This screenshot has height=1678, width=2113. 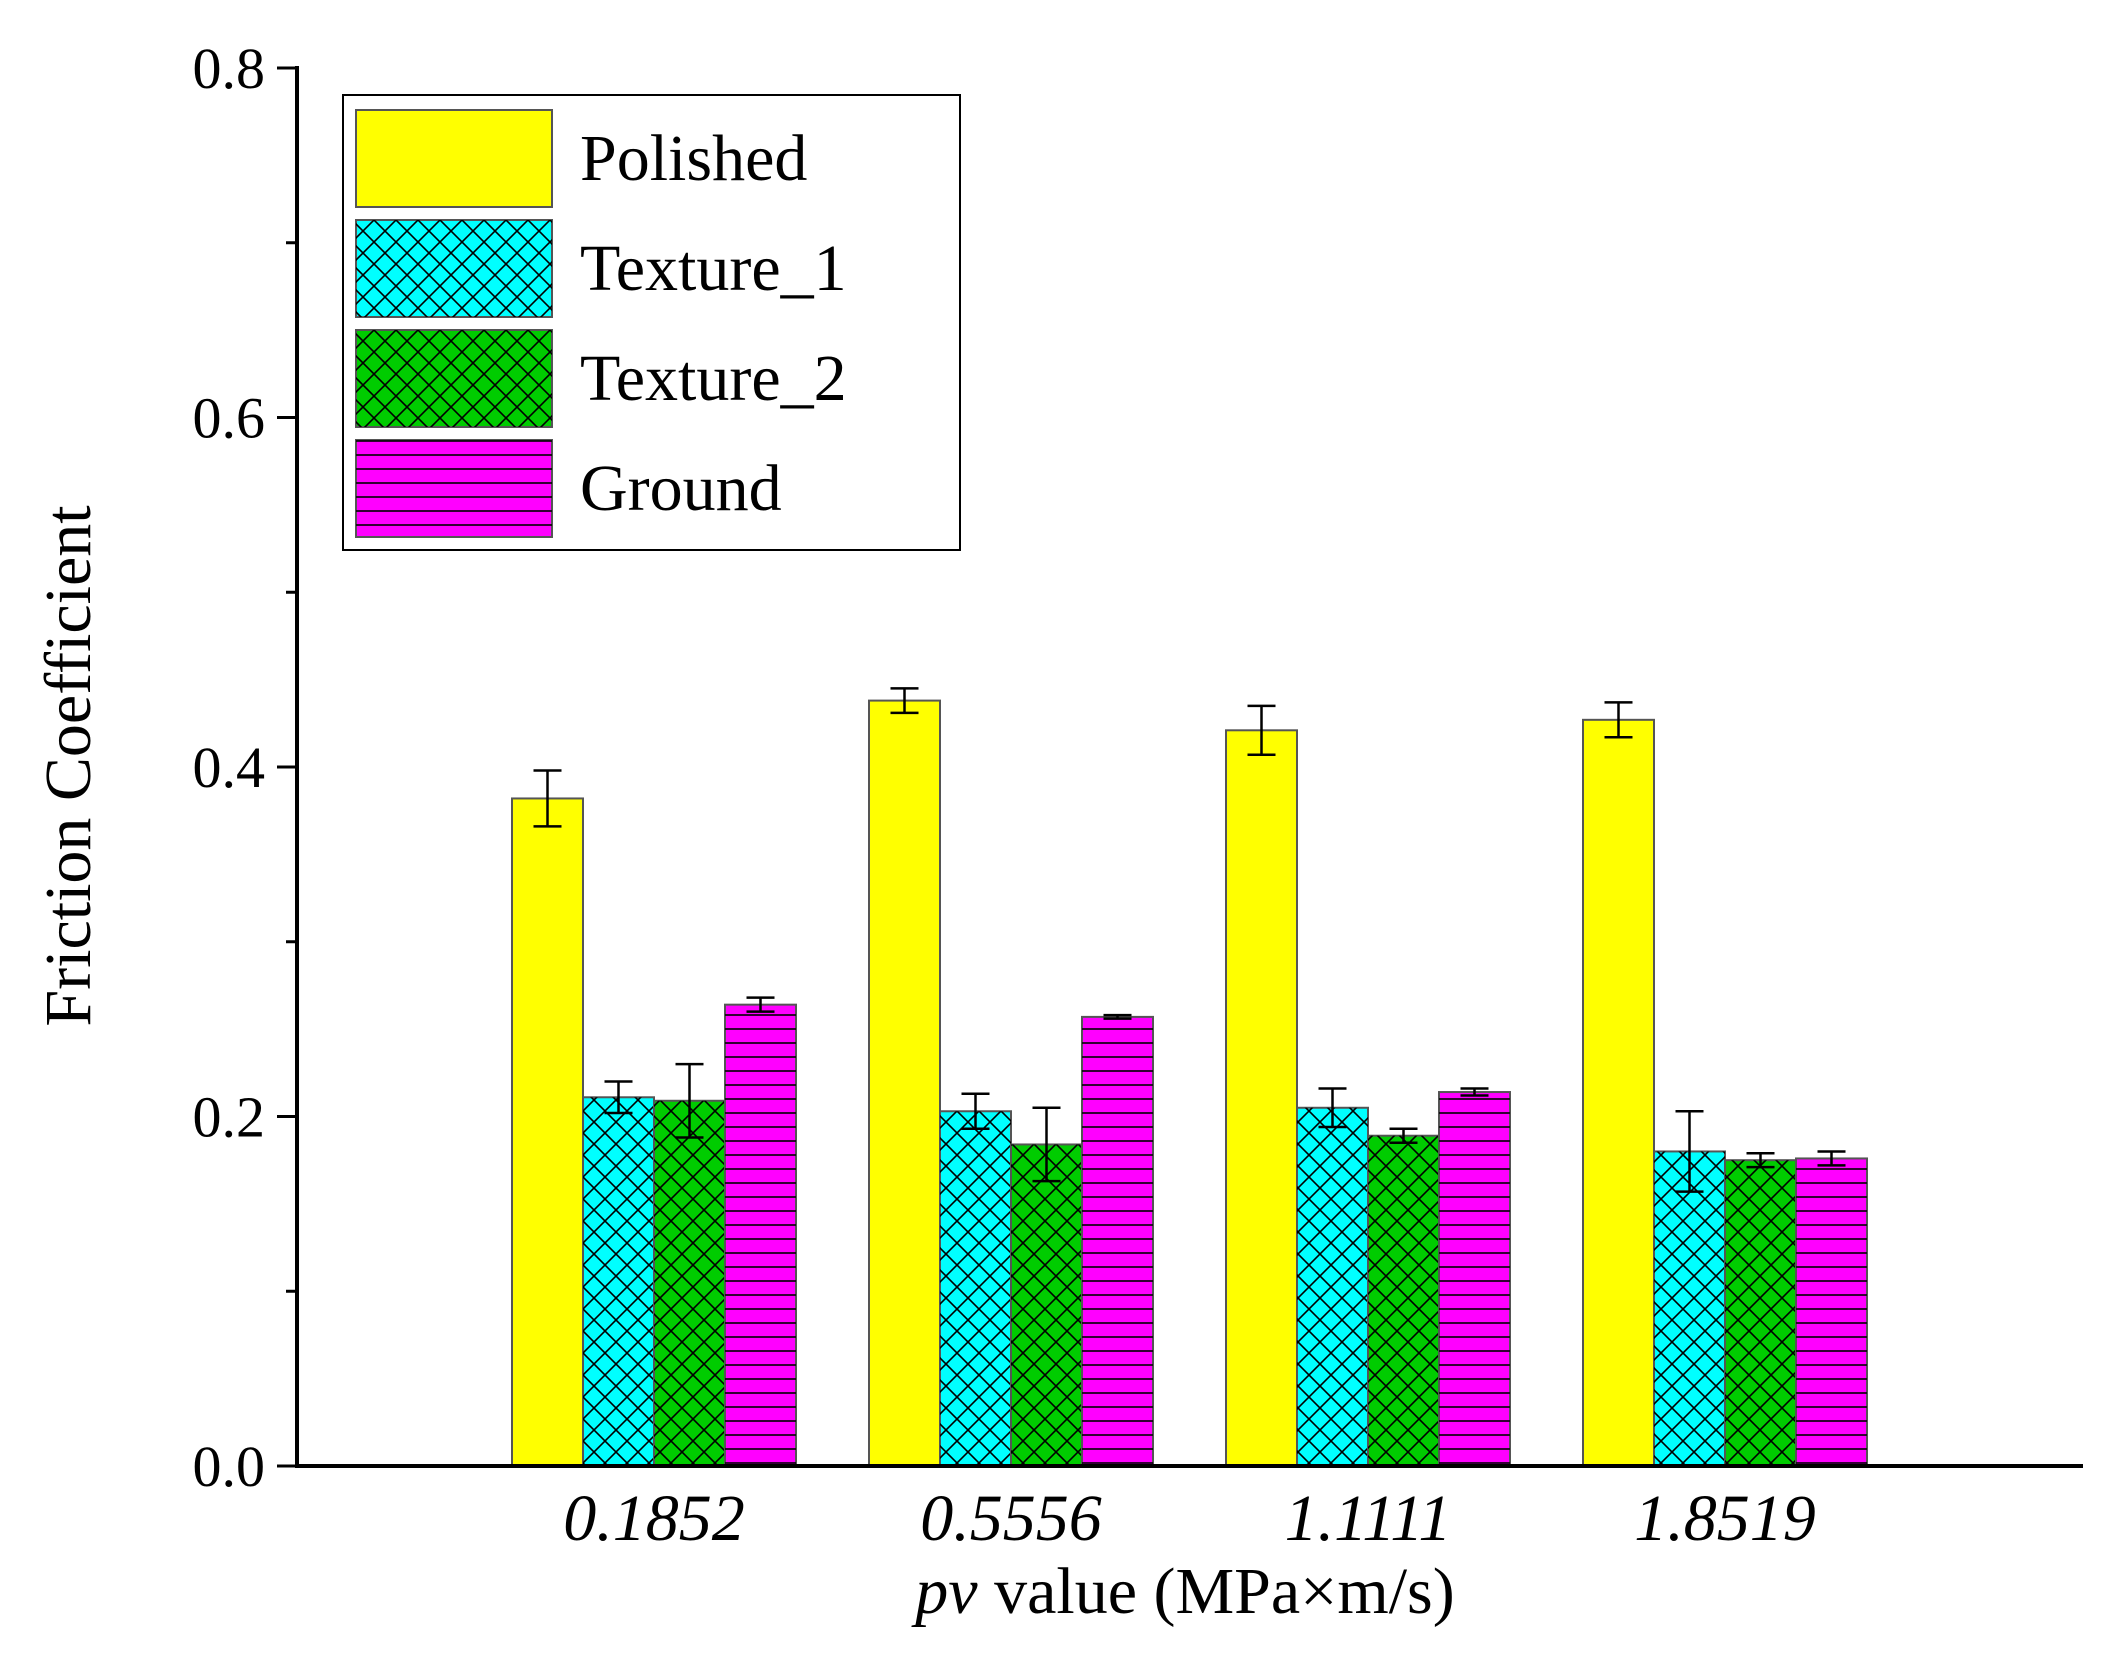 What do you see at coordinates (454, 158) in the screenshot?
I see `legend-swatch` at bounding box center [454, 158].